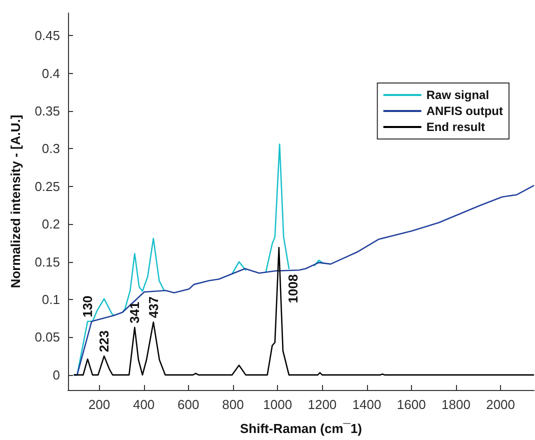  I want to click on annotation: 341, so click(134, 313).